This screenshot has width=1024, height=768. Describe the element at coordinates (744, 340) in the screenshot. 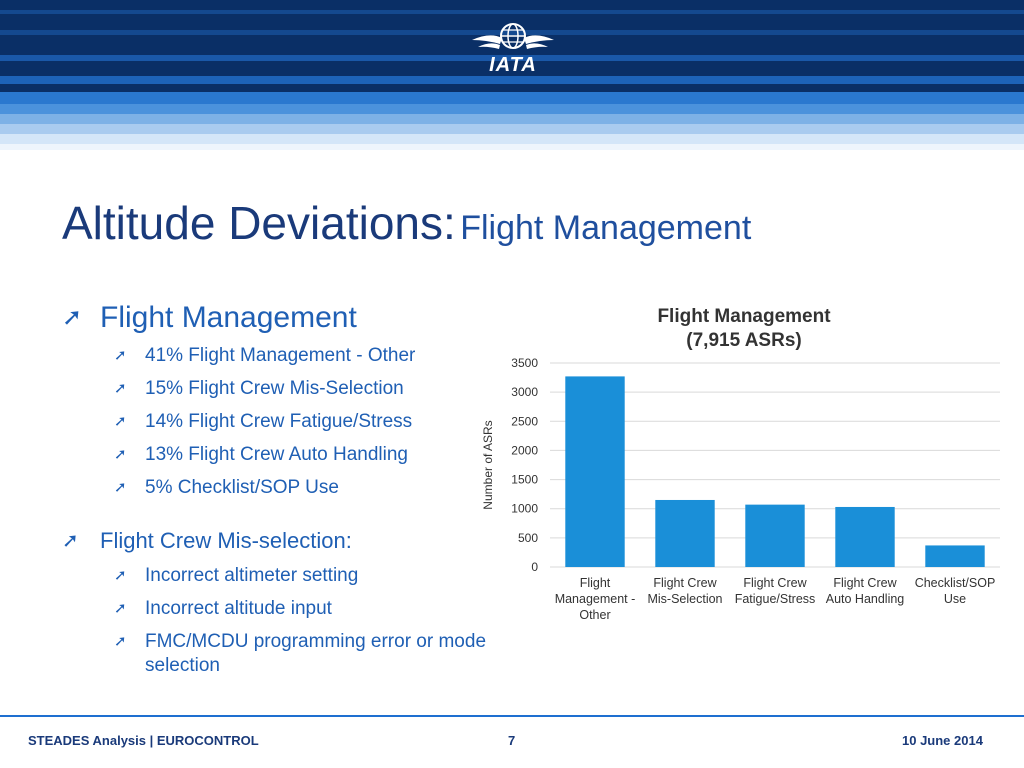

I see `chart-subtitle: (7,915 ASRs)` at that location.